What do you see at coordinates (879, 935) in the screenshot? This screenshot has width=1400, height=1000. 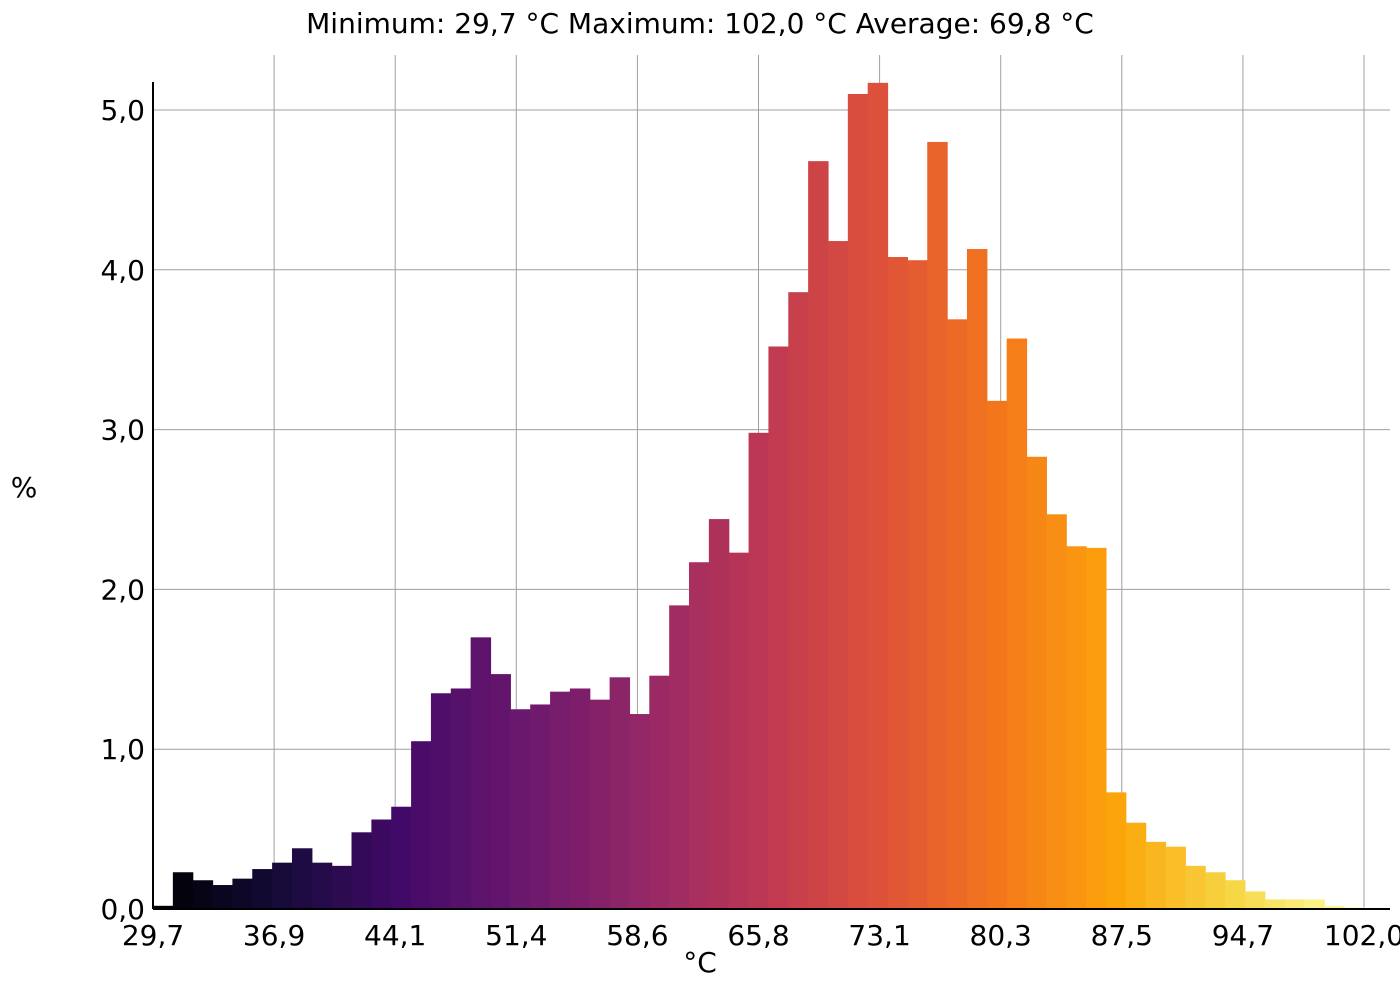 I see `x-tick-label: 73,1` at bounding box center [879, 935].